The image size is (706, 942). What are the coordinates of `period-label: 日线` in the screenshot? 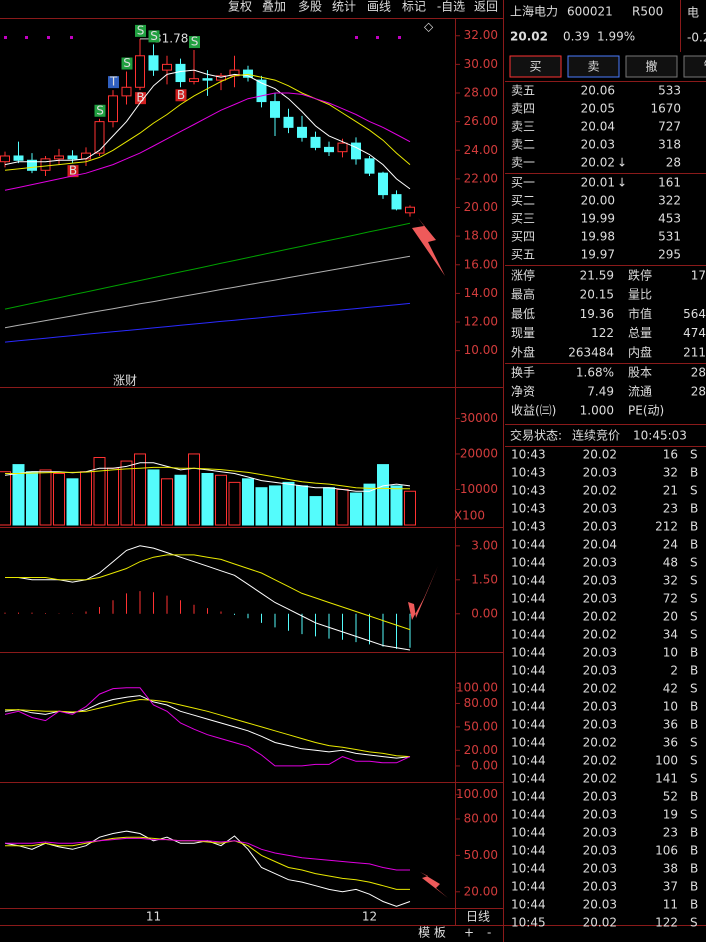 It's located at (478, 917).